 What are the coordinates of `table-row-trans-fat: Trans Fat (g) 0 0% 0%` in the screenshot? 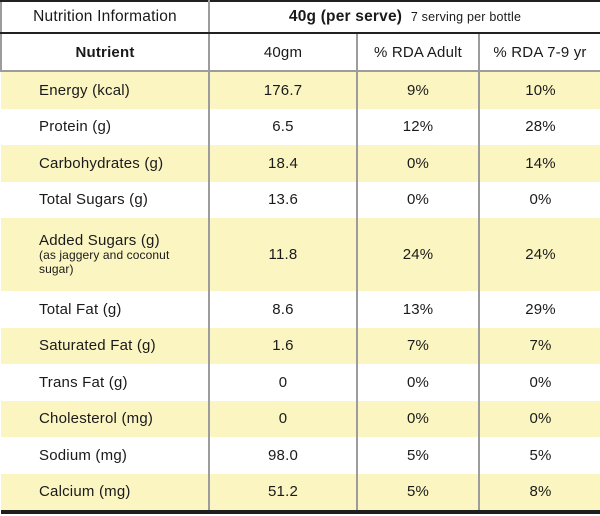 It's located at (300, 382).